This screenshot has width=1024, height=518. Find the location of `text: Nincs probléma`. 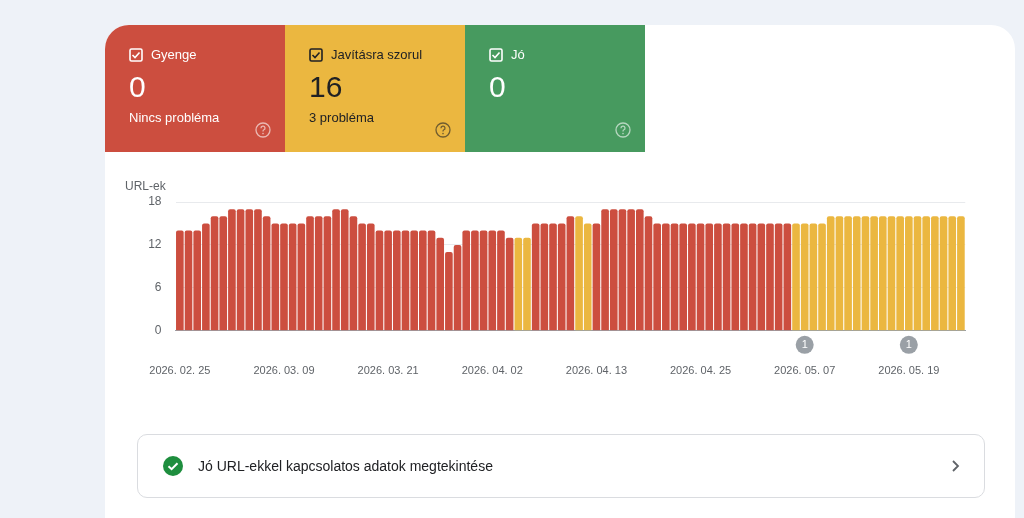

text: Nincs probléma is located at coordinates (174, 117).